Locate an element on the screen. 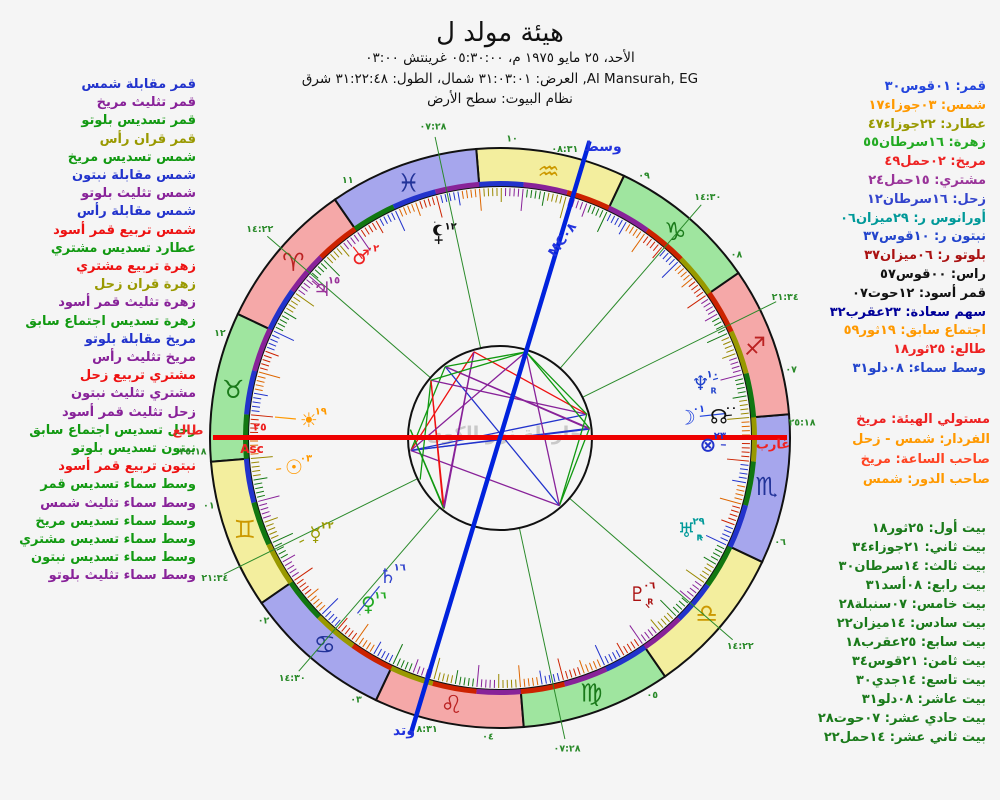 The height and width of the screenshot is (800, 1000). meridian-axis-line is located at coordinates (500, 438).